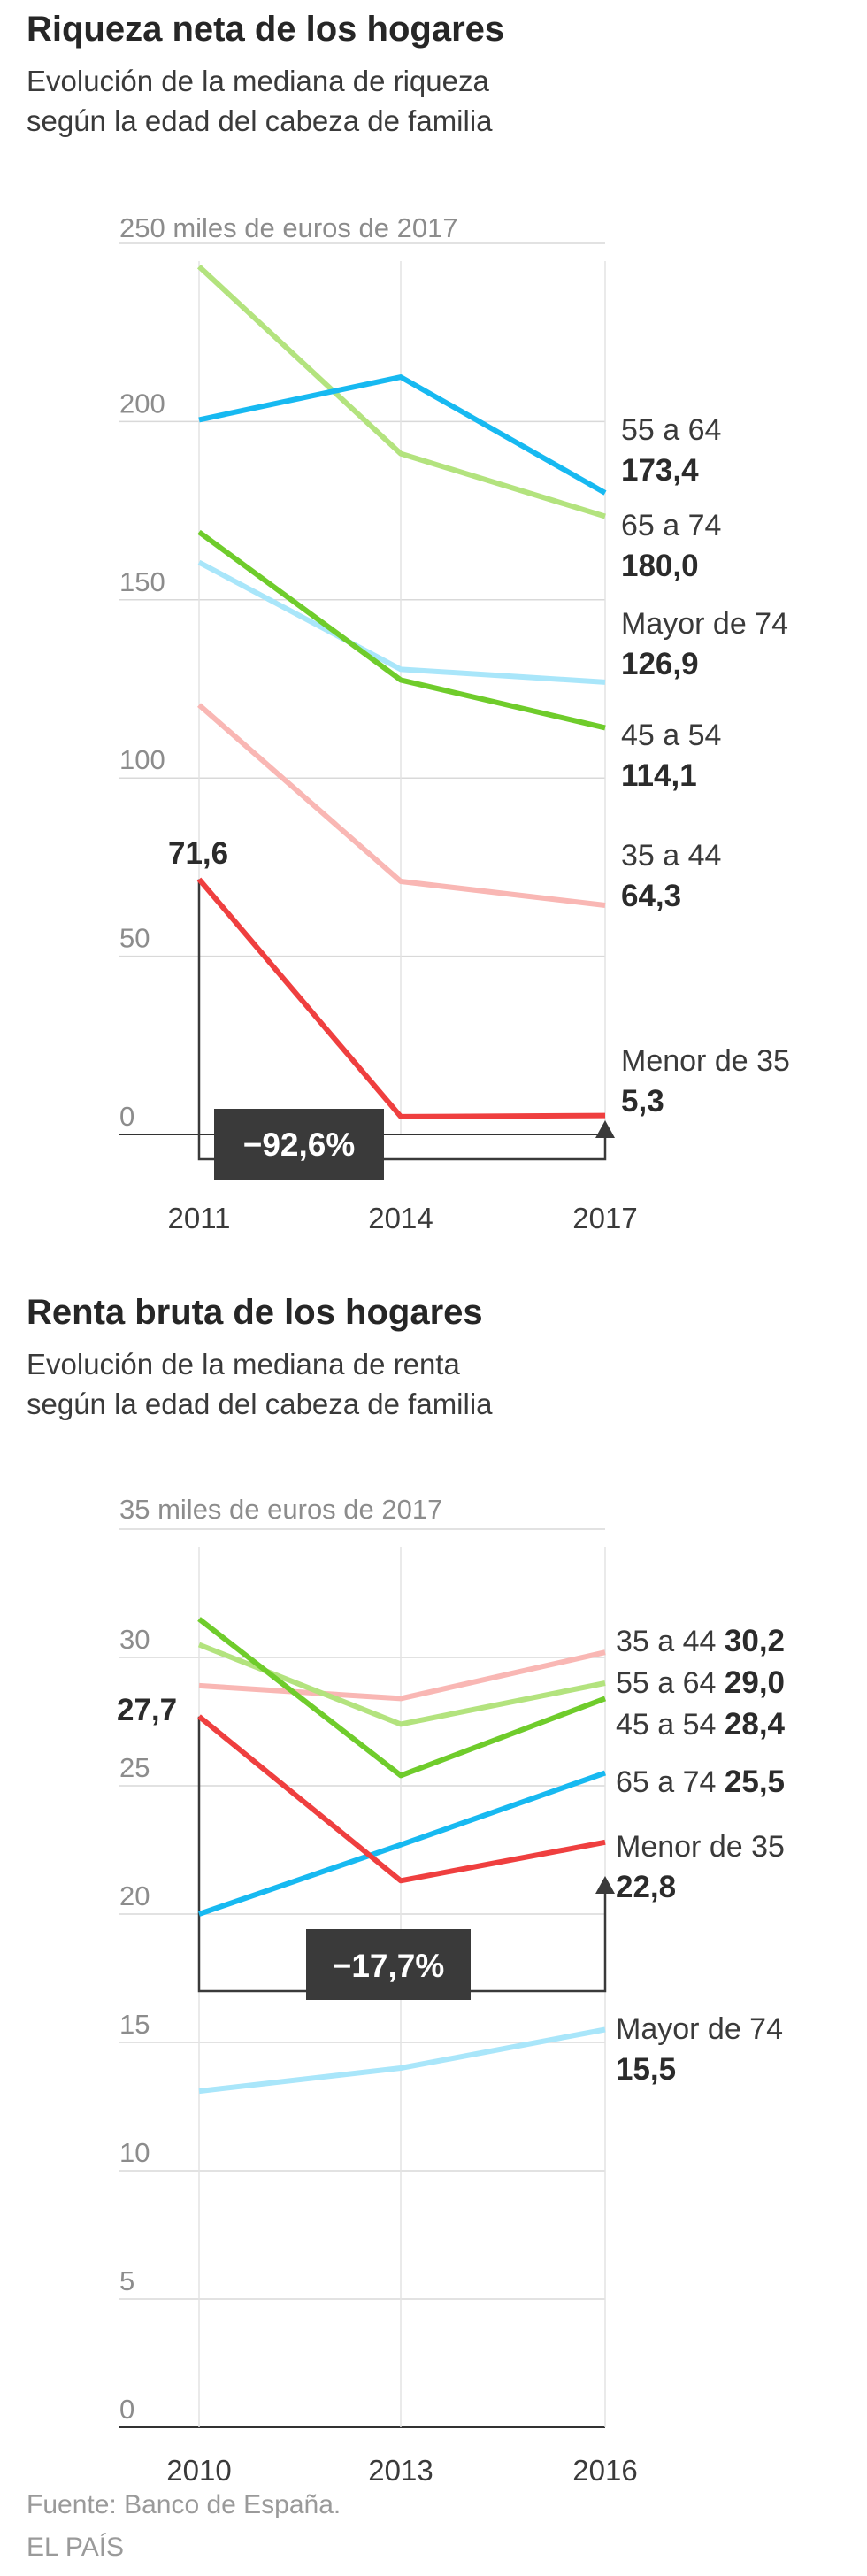 This screenshot has height=2576, width=867. Describe the element at coordinates (700, 1847) in the screenshot. I see `c2-label-menor-de-35-name: Menor de 35` at that location.